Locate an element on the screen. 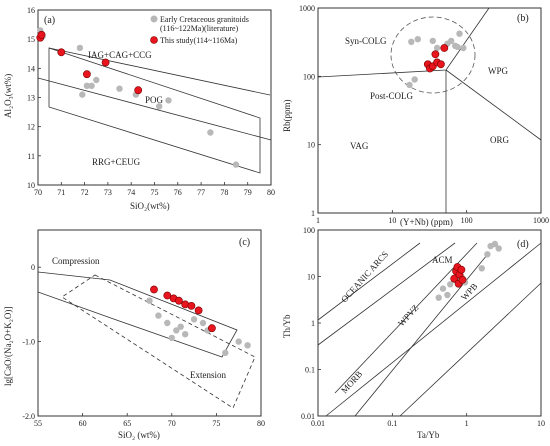 This screenshot has height=446, width=550. panel-b-postcolg-ellipse is located at coordinates (433, 55).